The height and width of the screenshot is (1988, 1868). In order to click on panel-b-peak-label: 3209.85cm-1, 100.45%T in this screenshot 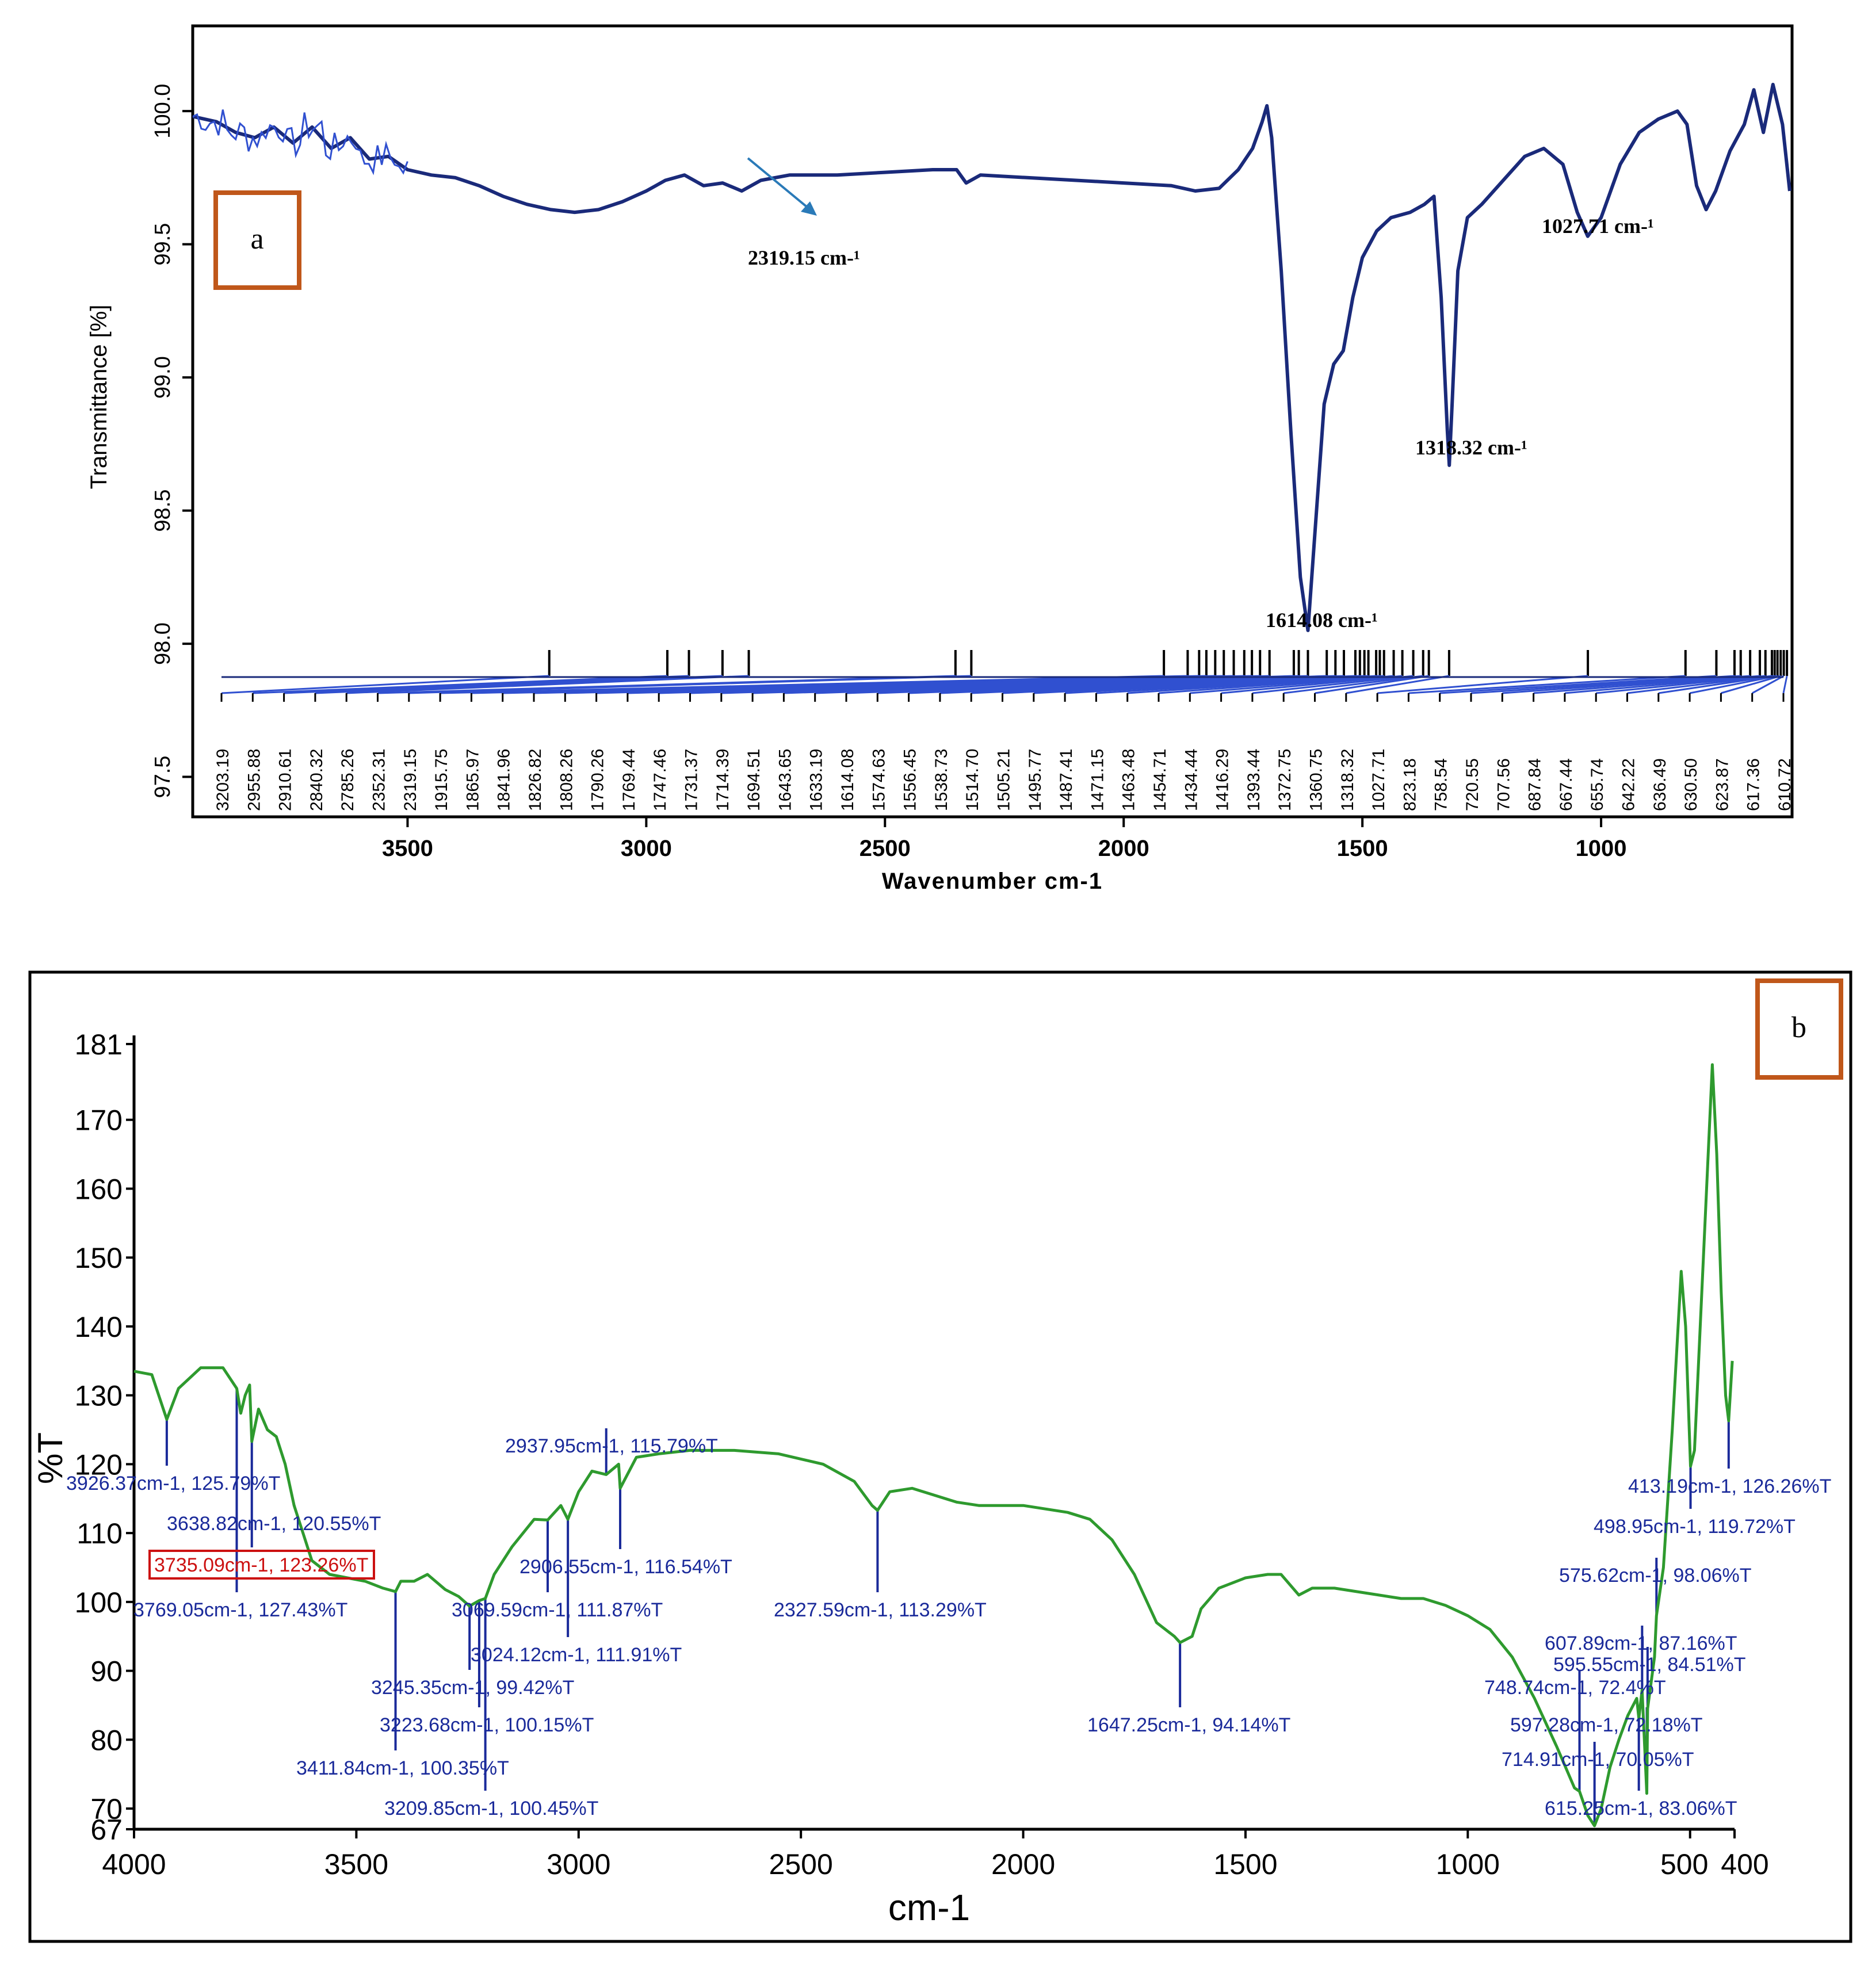, I will do `click(491, 1809)`.